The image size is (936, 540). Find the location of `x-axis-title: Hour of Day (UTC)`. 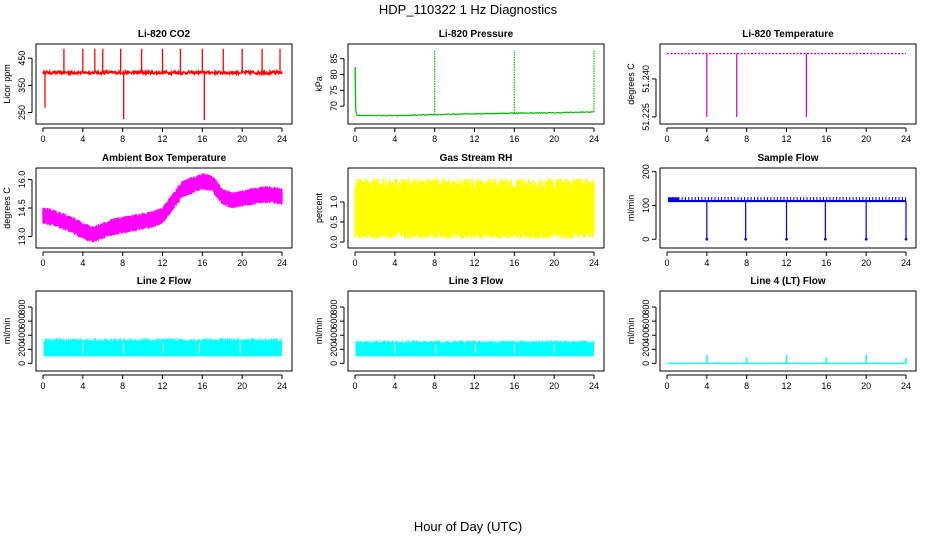

x-axis-title: Hour of Day (UTC) is located at coordinates (468, 526).